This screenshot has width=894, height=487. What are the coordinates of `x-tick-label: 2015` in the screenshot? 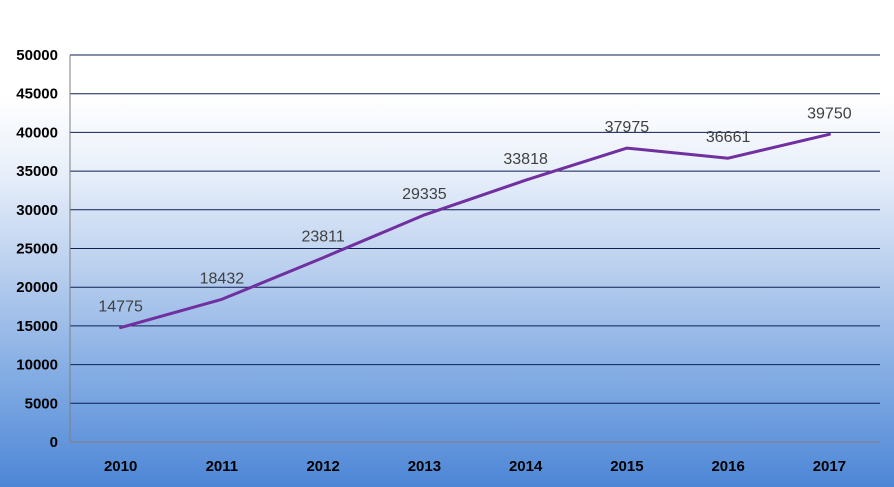 It's located at (626, 466).